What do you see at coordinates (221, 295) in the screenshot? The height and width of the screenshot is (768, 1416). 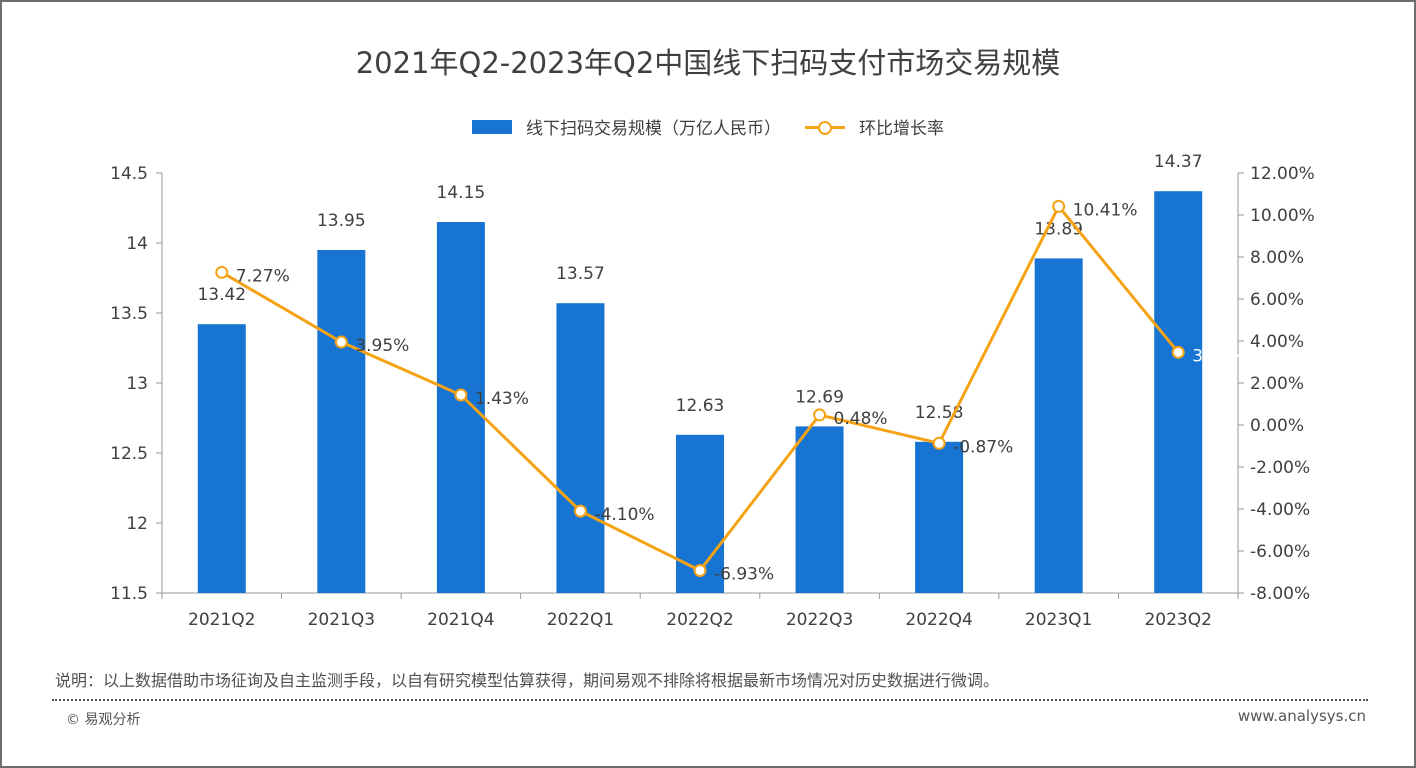 I see `bar-value-label: 13.42` at bounding box center [221, 295].